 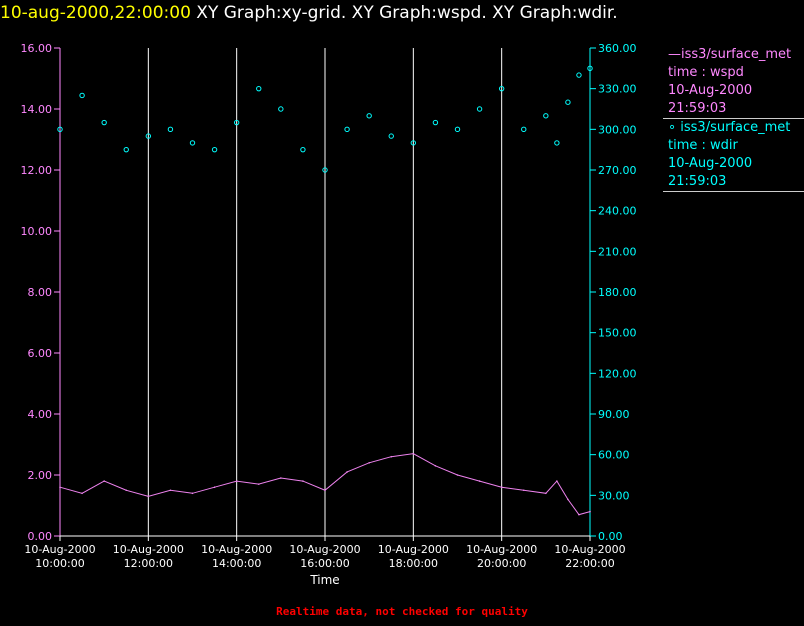 What do you see at coordinates (40, 353) in the screenshot?
I see `left-tick-label: 6.00` at bounding box center [40, 353].